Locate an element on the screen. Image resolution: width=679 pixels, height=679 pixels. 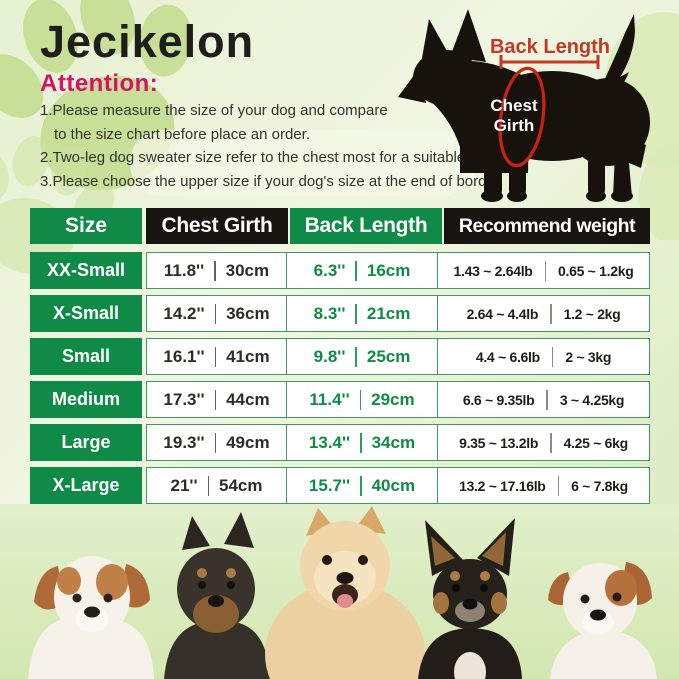
attention-heading: Attention: is located at coordinates (99, 83).